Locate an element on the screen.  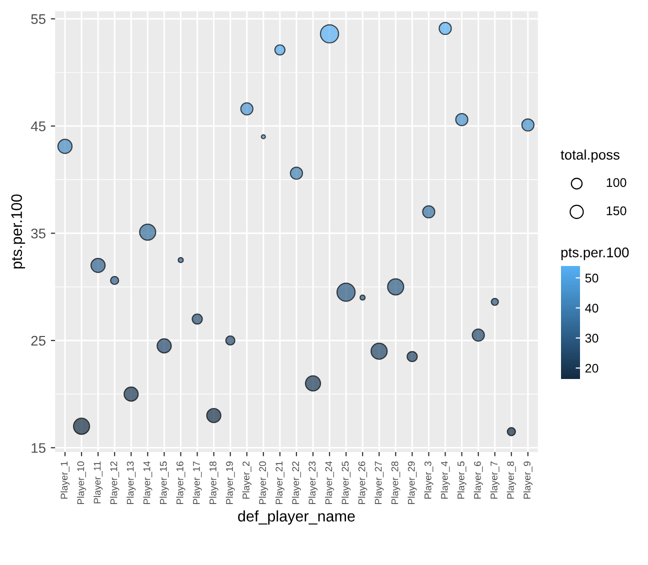
x-tick-label: Player_19 is located at coordinates (230, 482).